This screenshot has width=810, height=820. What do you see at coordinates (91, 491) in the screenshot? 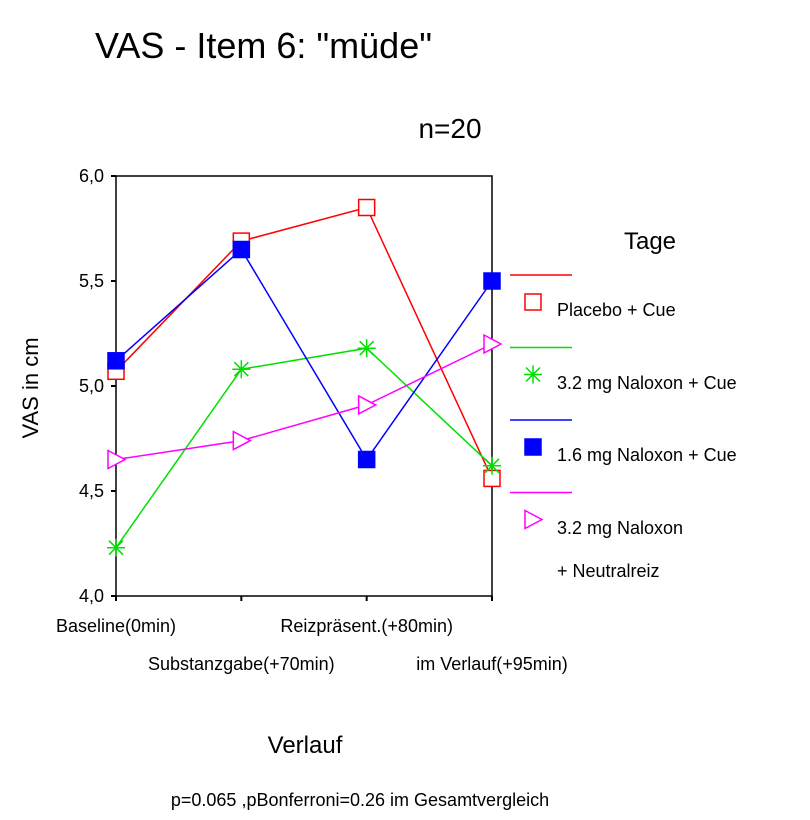
I see `y-tick-label: 4,5` at bounding box center [91, 491].